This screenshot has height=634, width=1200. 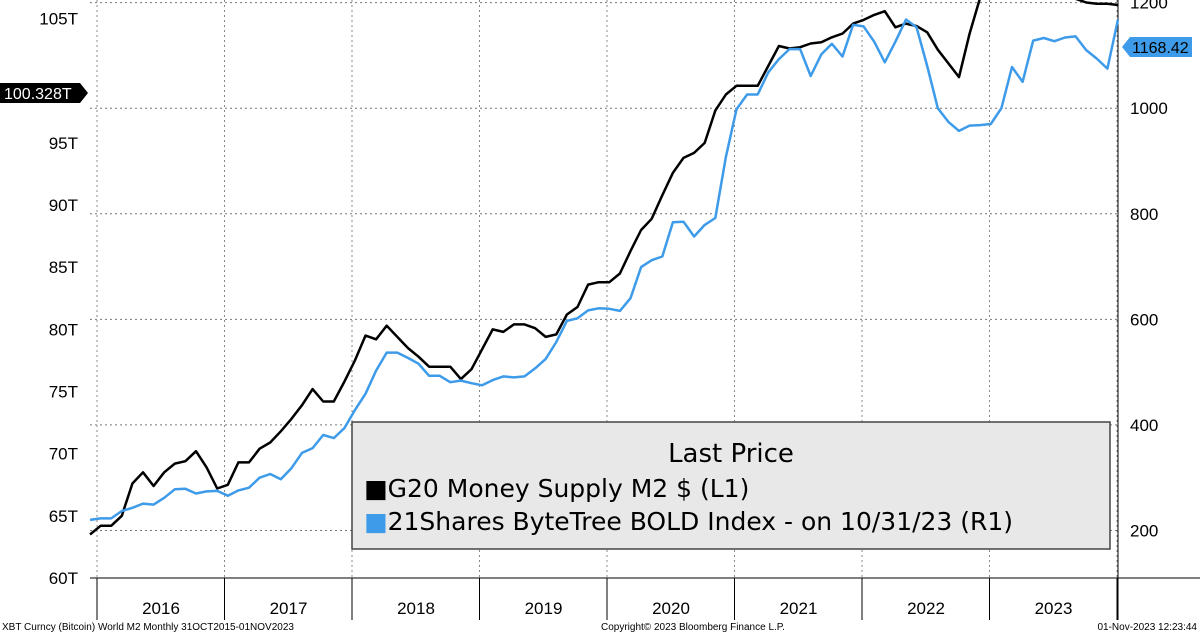 I want to click on last-value-tag-right: 1168.42, so click(x=1157, y=47).